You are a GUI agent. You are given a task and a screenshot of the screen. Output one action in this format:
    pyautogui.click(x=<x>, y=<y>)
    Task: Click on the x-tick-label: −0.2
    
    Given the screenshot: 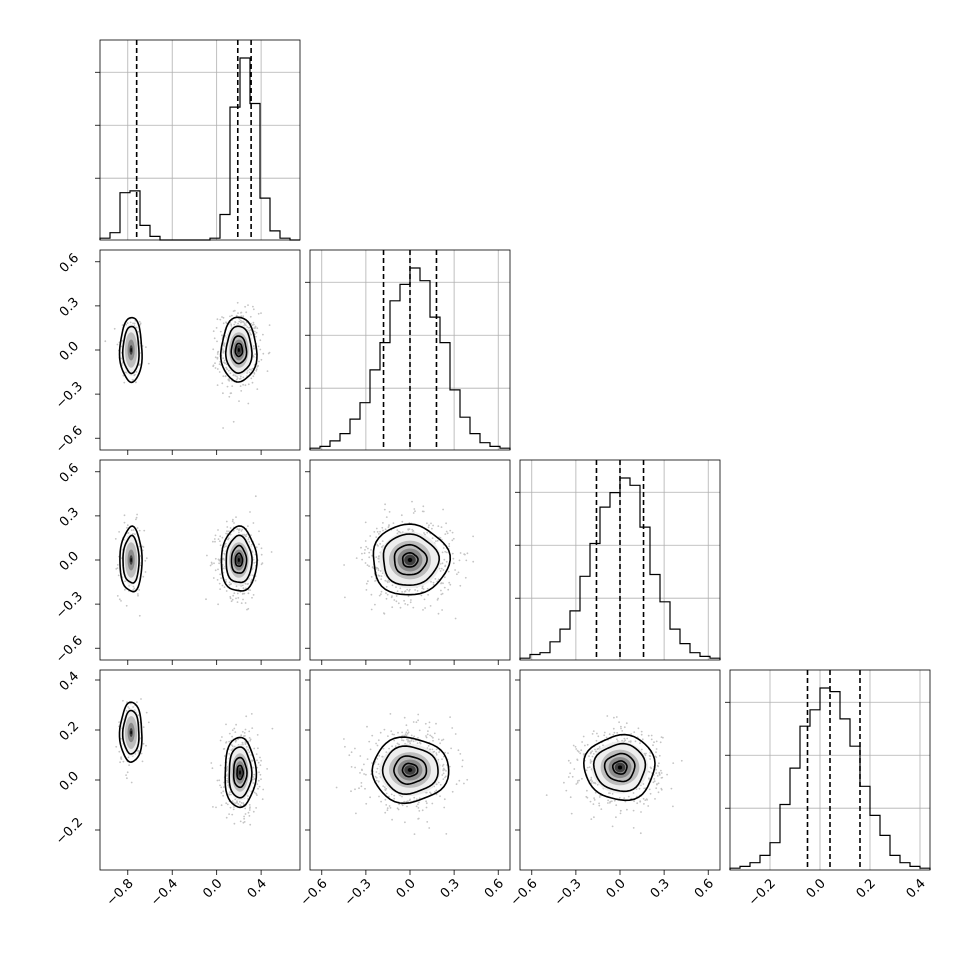 What is the action you would take?
    pyautogui.click(x=762, y=892)
    